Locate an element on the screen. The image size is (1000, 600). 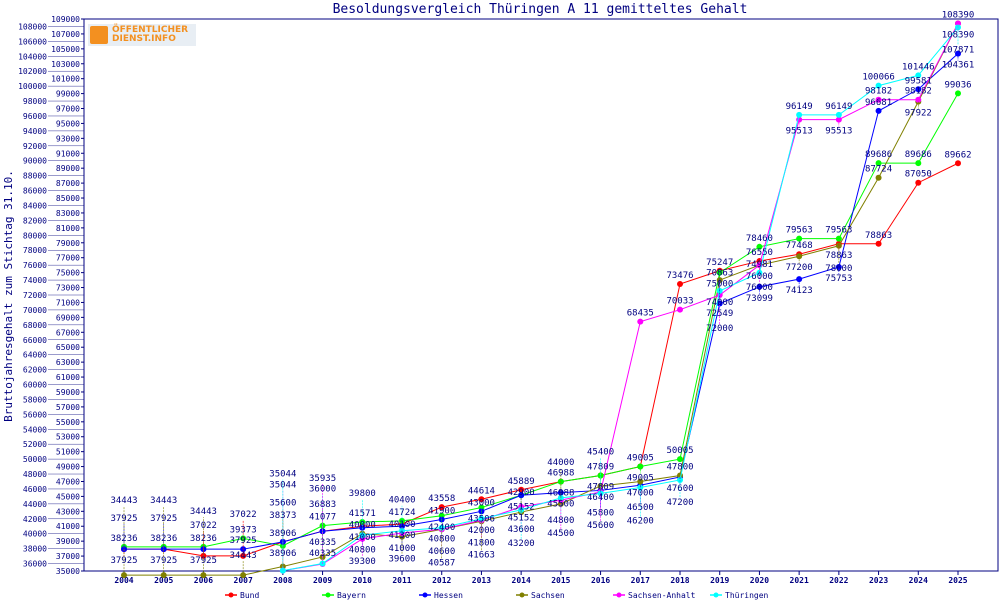
x-tick-label: 2025 is located at coordinates (957, 580).